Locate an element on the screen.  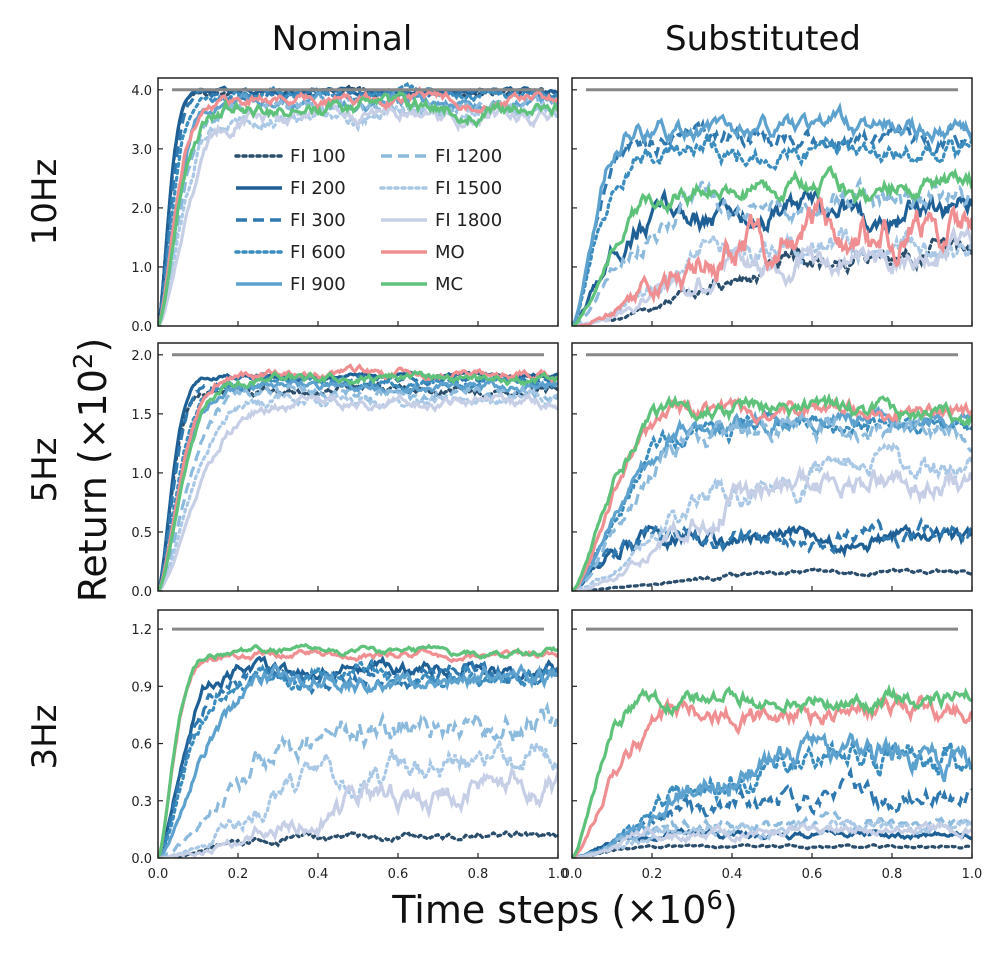
panel-10hz-nominal: 0.0 1.0 2.0 3.0 4.0 is located at coordinates (345, 206).